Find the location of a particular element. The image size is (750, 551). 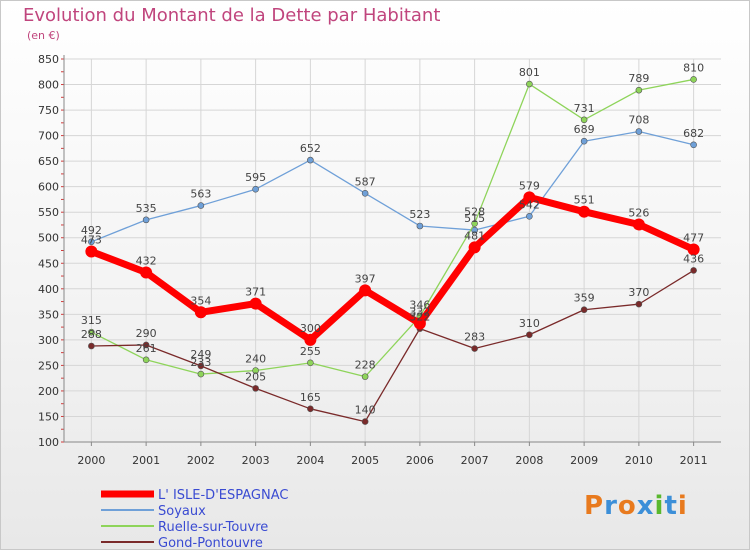

y-tick-label: 800 is located at coordinates (48, 85).